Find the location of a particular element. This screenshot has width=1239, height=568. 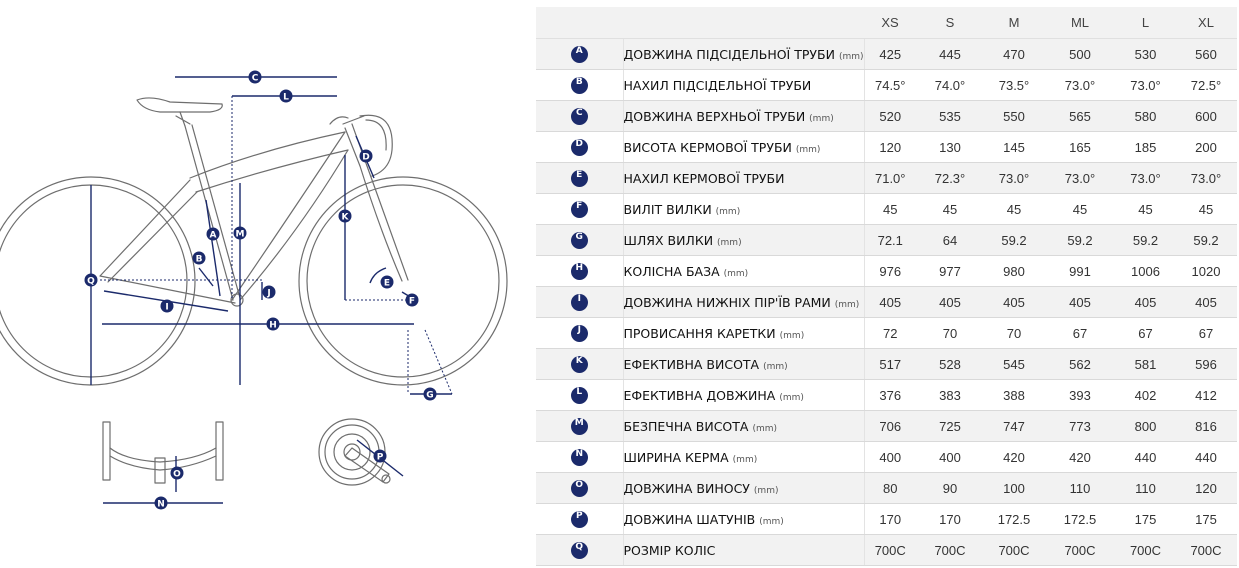

row-badge-cell: D is located at coordinates (579, 147).